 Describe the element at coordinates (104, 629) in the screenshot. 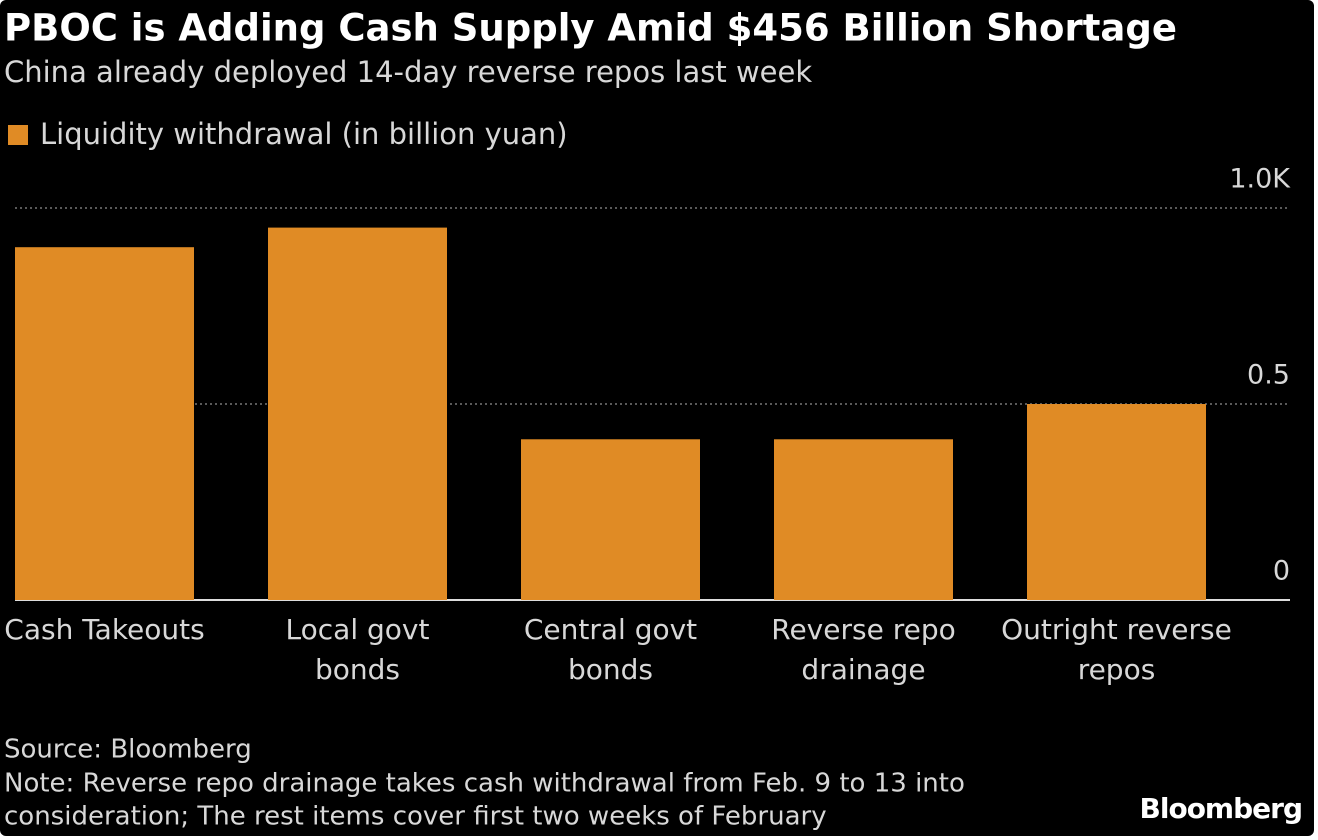

I see `x-tick-label: Cash Takeouts` at that location.